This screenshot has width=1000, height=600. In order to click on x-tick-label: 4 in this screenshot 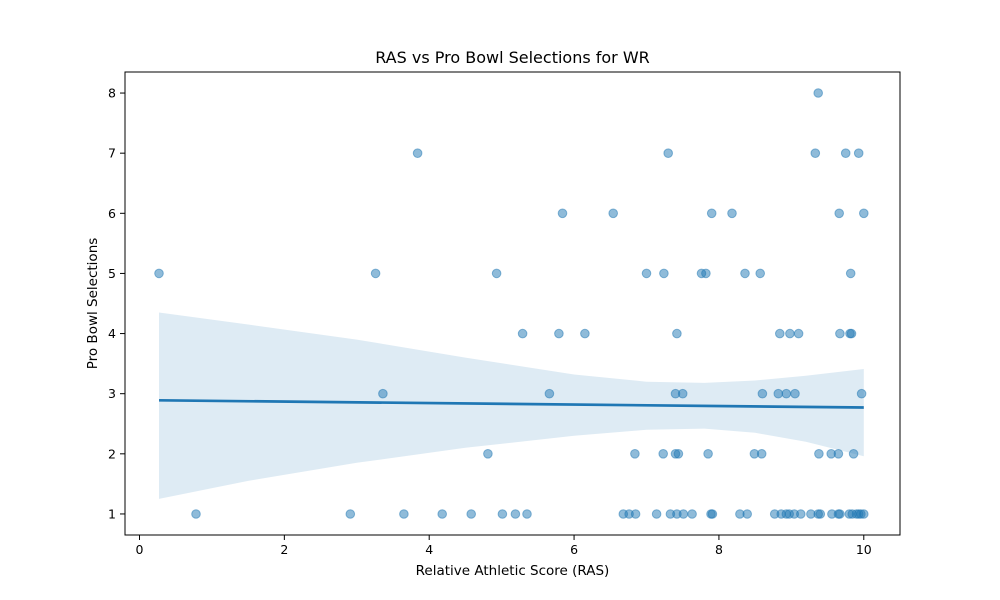, I will do `click(429, 549)`.